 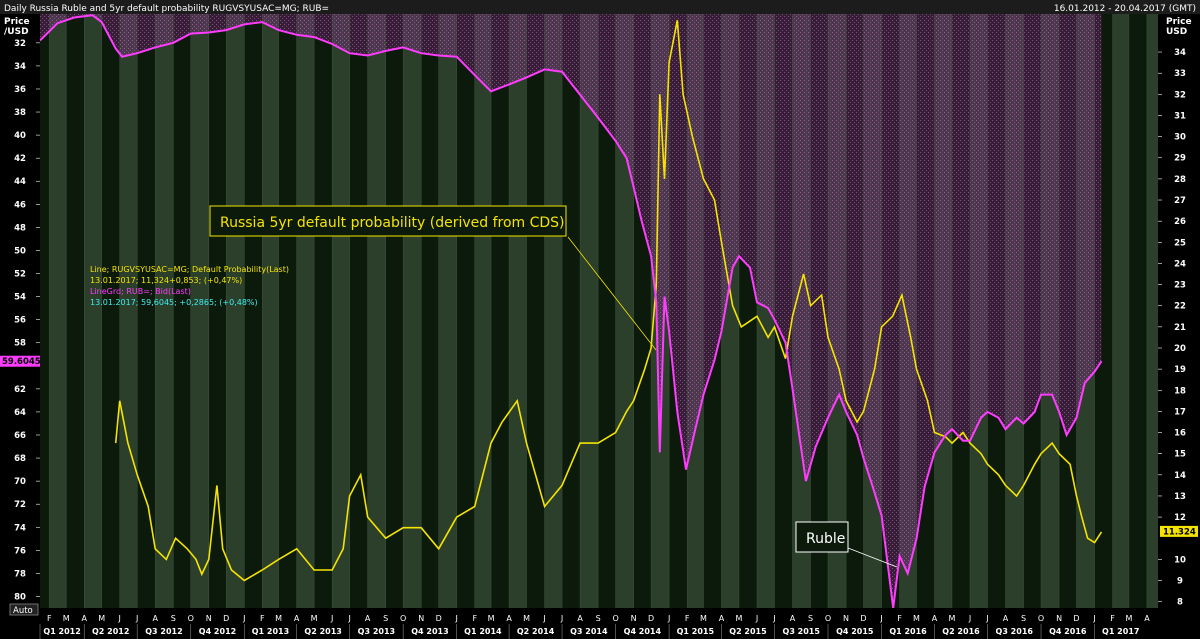 What do you see at coordinates (1180, 264) in the screenshot?
I see `right-tick-label: 24` at bounding box center [1180, 264].